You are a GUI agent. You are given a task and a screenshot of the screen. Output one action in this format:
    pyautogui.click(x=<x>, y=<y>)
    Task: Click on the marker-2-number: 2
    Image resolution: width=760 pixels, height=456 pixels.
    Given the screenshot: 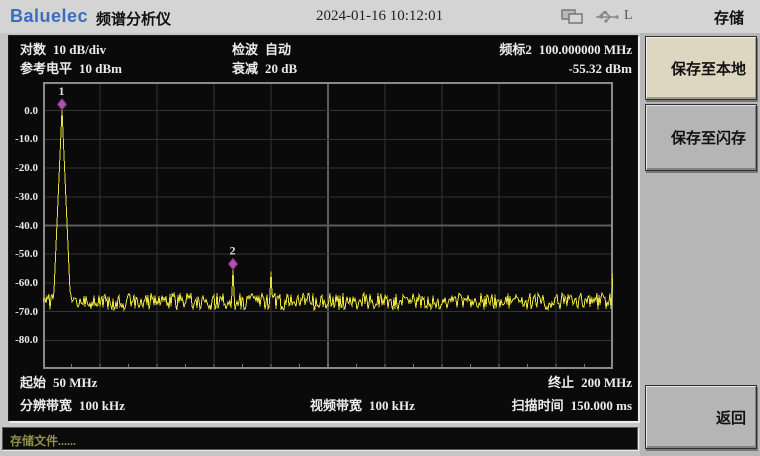 What is the action you would take?
    pyautogui.click(x=233, y=250)
    